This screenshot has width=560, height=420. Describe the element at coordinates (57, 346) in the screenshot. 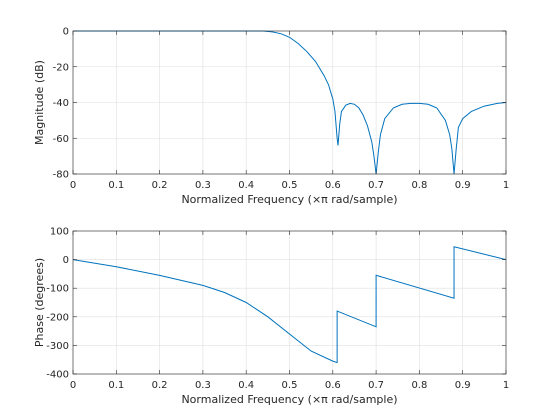

I see `y-tick-label: -300` at that location.